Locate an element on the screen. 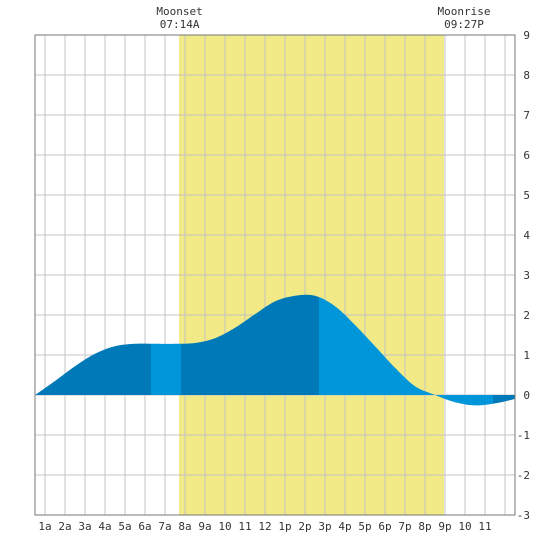 The width and height of the screenshot is (550, 550). y-tick-label: -2 is located at coordinates (523, 475).